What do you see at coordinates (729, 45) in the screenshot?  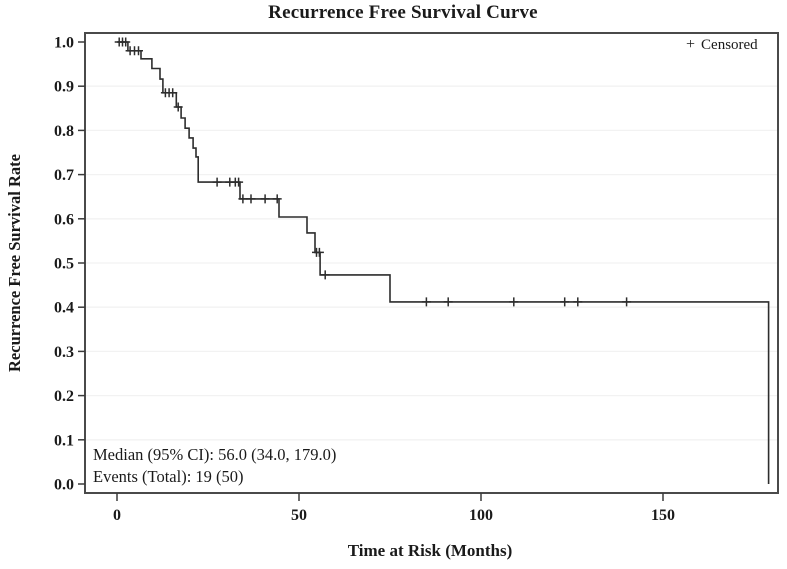 I see `legend-label: Censored` at bounding box center [729, 45].